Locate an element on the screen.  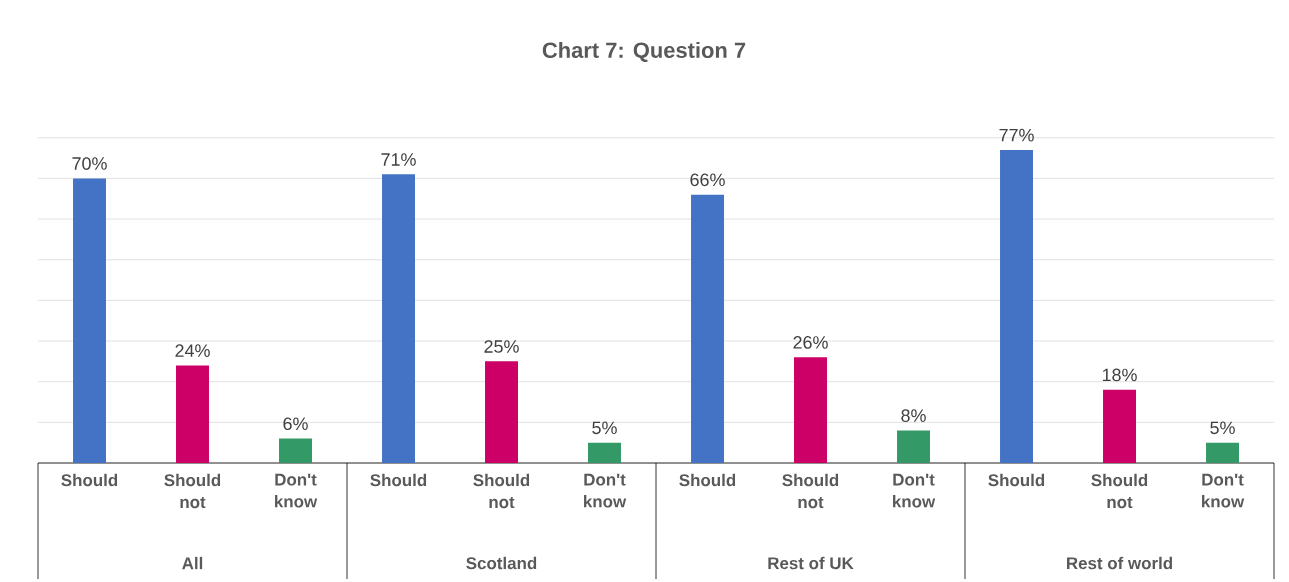
data-label: 71% is located at coordinates (398, 159).